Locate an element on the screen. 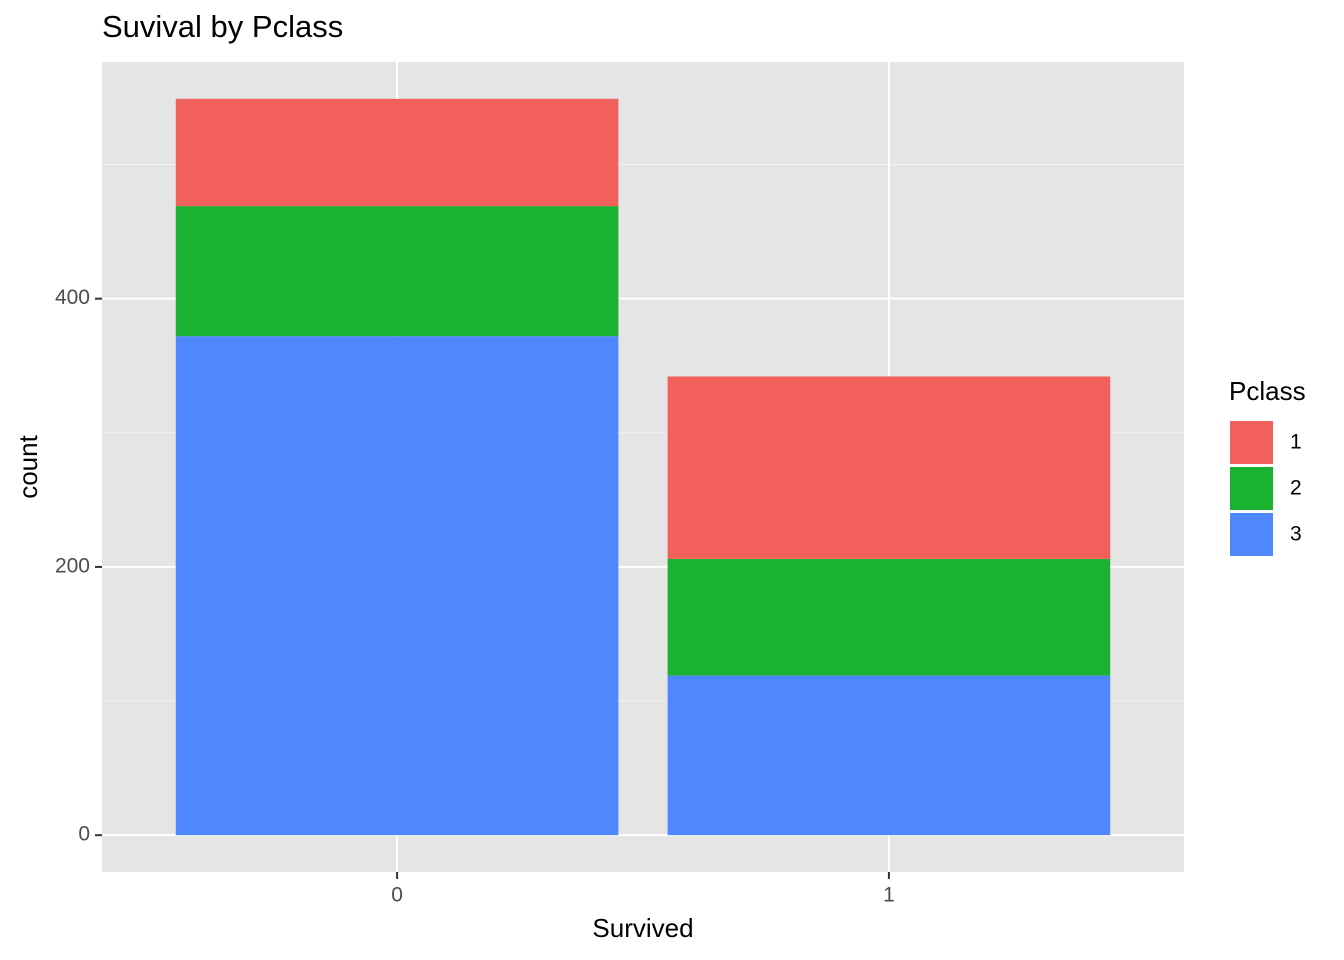  y-axis-label: count is located at coordinates (28, 466).